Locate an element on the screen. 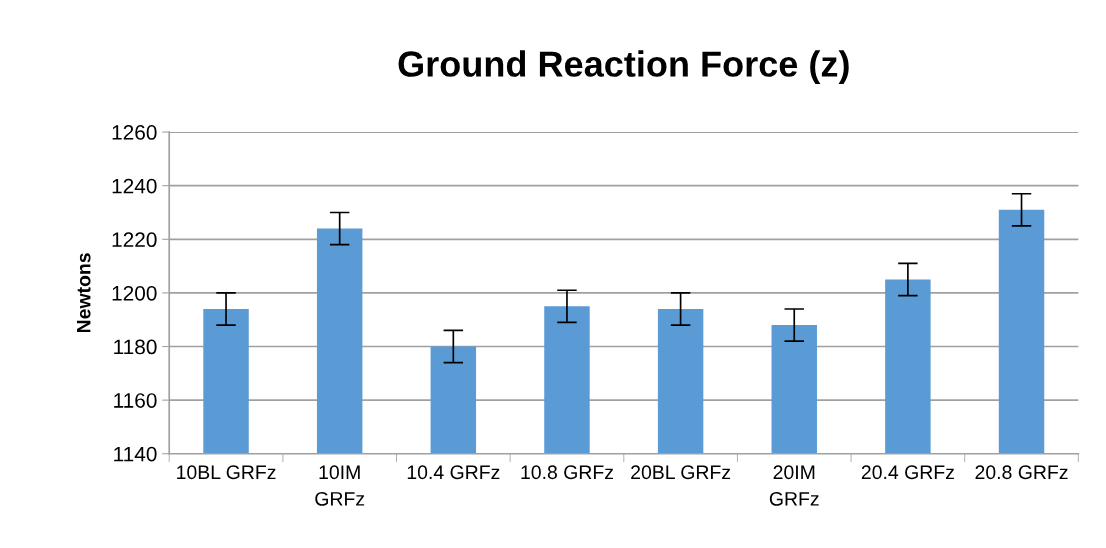 The height and width of the screenshot is (548, 1106). x-tick-label: 20.8 GRFz is located at coordinates (1021, 472).